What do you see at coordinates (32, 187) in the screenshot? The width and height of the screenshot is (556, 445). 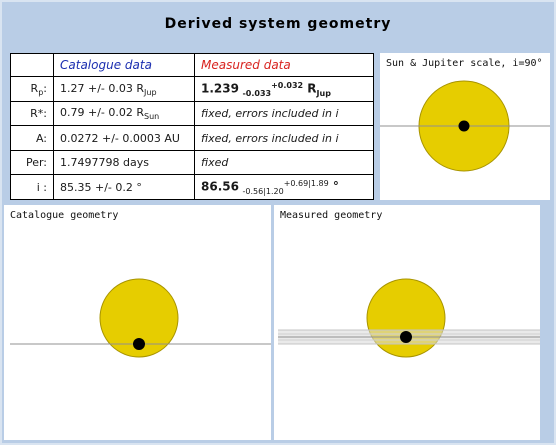 I see `row-label: i :` at bounding box center [32, 187].